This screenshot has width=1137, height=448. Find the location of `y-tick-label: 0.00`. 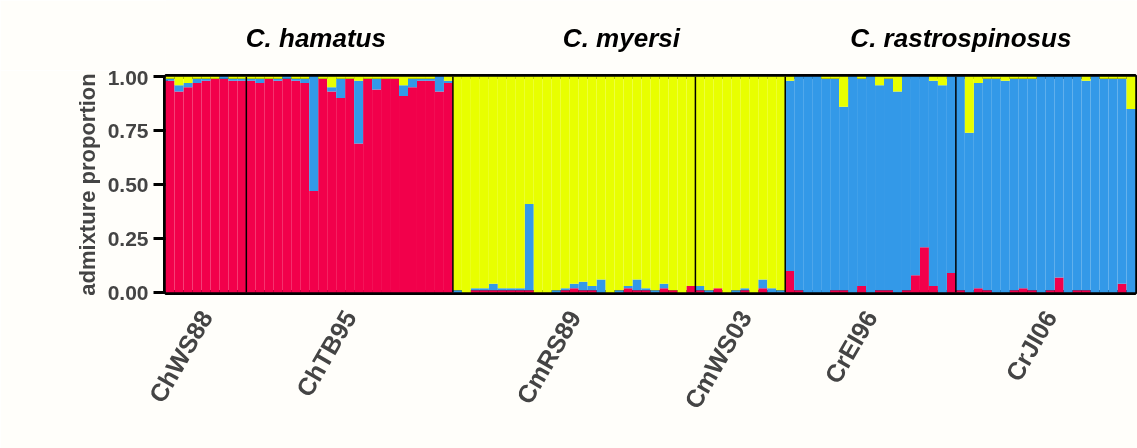

y-tick-label: 0.00 is located at coordinates (128, 292).